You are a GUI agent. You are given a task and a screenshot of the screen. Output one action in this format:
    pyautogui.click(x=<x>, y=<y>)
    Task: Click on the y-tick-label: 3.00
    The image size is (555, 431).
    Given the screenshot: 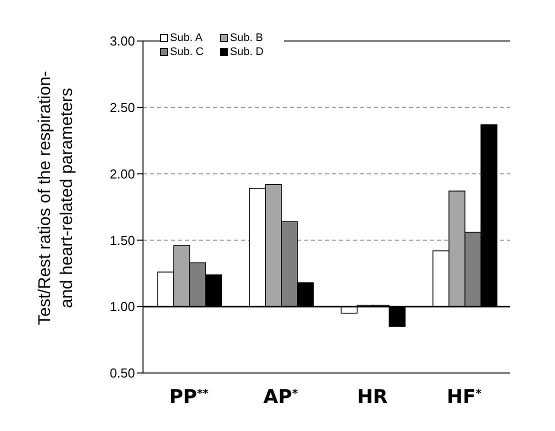 What is the action you would take?
    pyautogui.click(x=122, y=41)
    